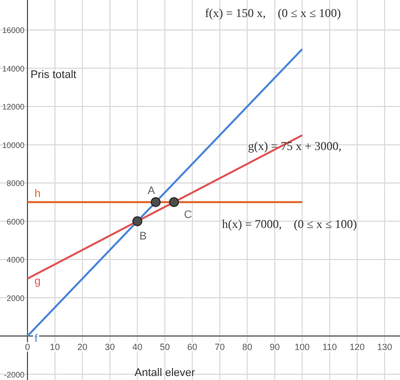 The height and width of the screenshot is (380, 400). Describe the element at coordinates (188, 215) in the screenshot. I see `annotation: C` at that location.